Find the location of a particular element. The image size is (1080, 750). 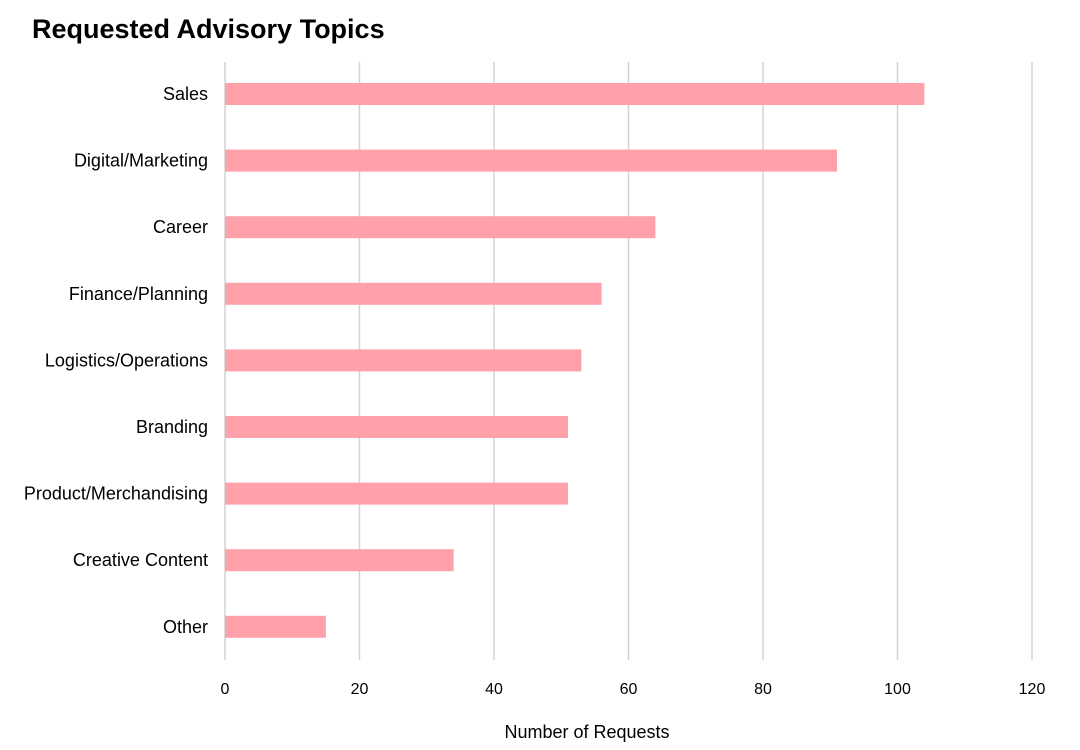

x-tick-label: 100 is located at coordinates (897, 689).